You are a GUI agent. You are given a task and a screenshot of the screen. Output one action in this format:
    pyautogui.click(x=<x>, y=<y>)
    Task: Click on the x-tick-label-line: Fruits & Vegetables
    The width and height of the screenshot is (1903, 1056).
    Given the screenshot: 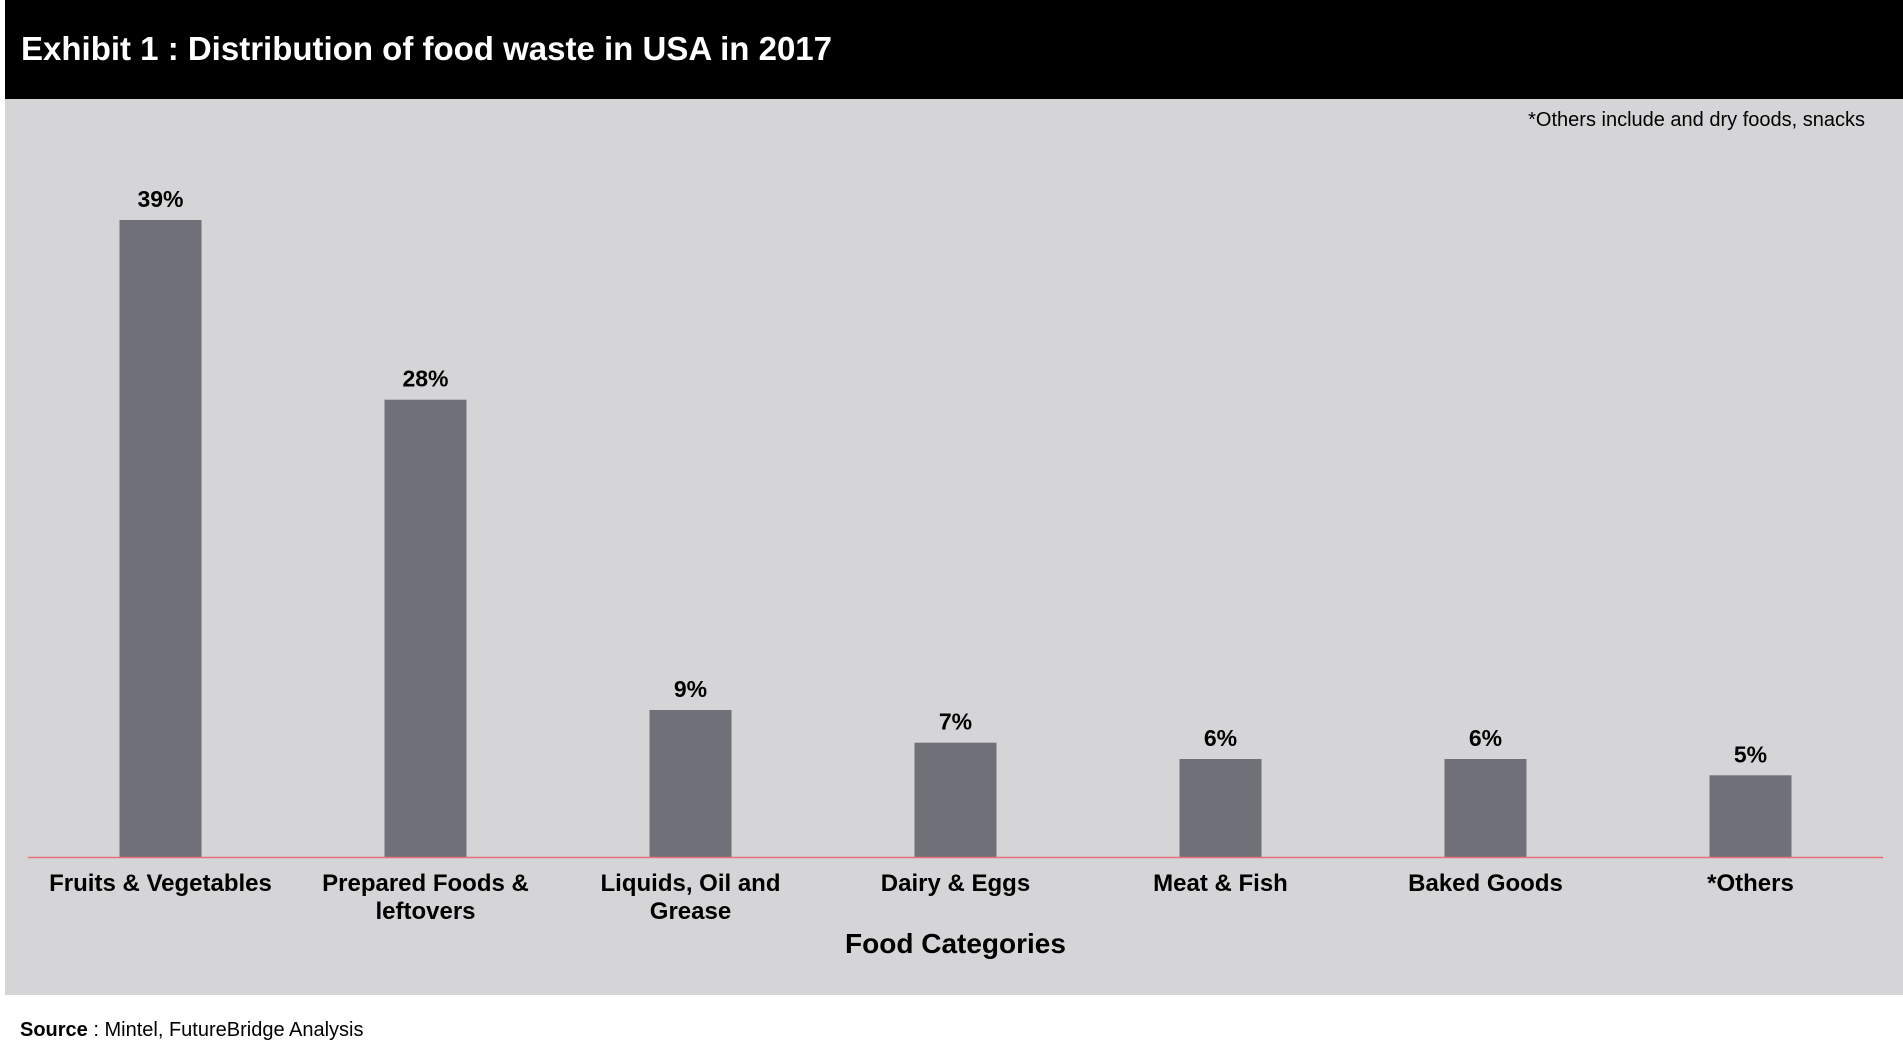 What is the action you would take?
    pyautogui.click(x=160, y=883)
    